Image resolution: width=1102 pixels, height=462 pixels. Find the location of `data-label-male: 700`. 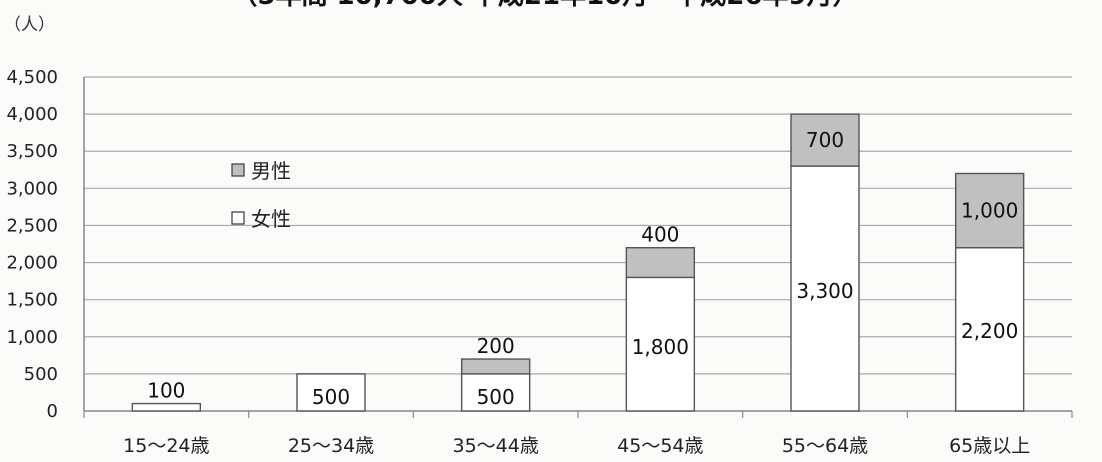

data-label-male: 700 is located at coordinates (825, 140).